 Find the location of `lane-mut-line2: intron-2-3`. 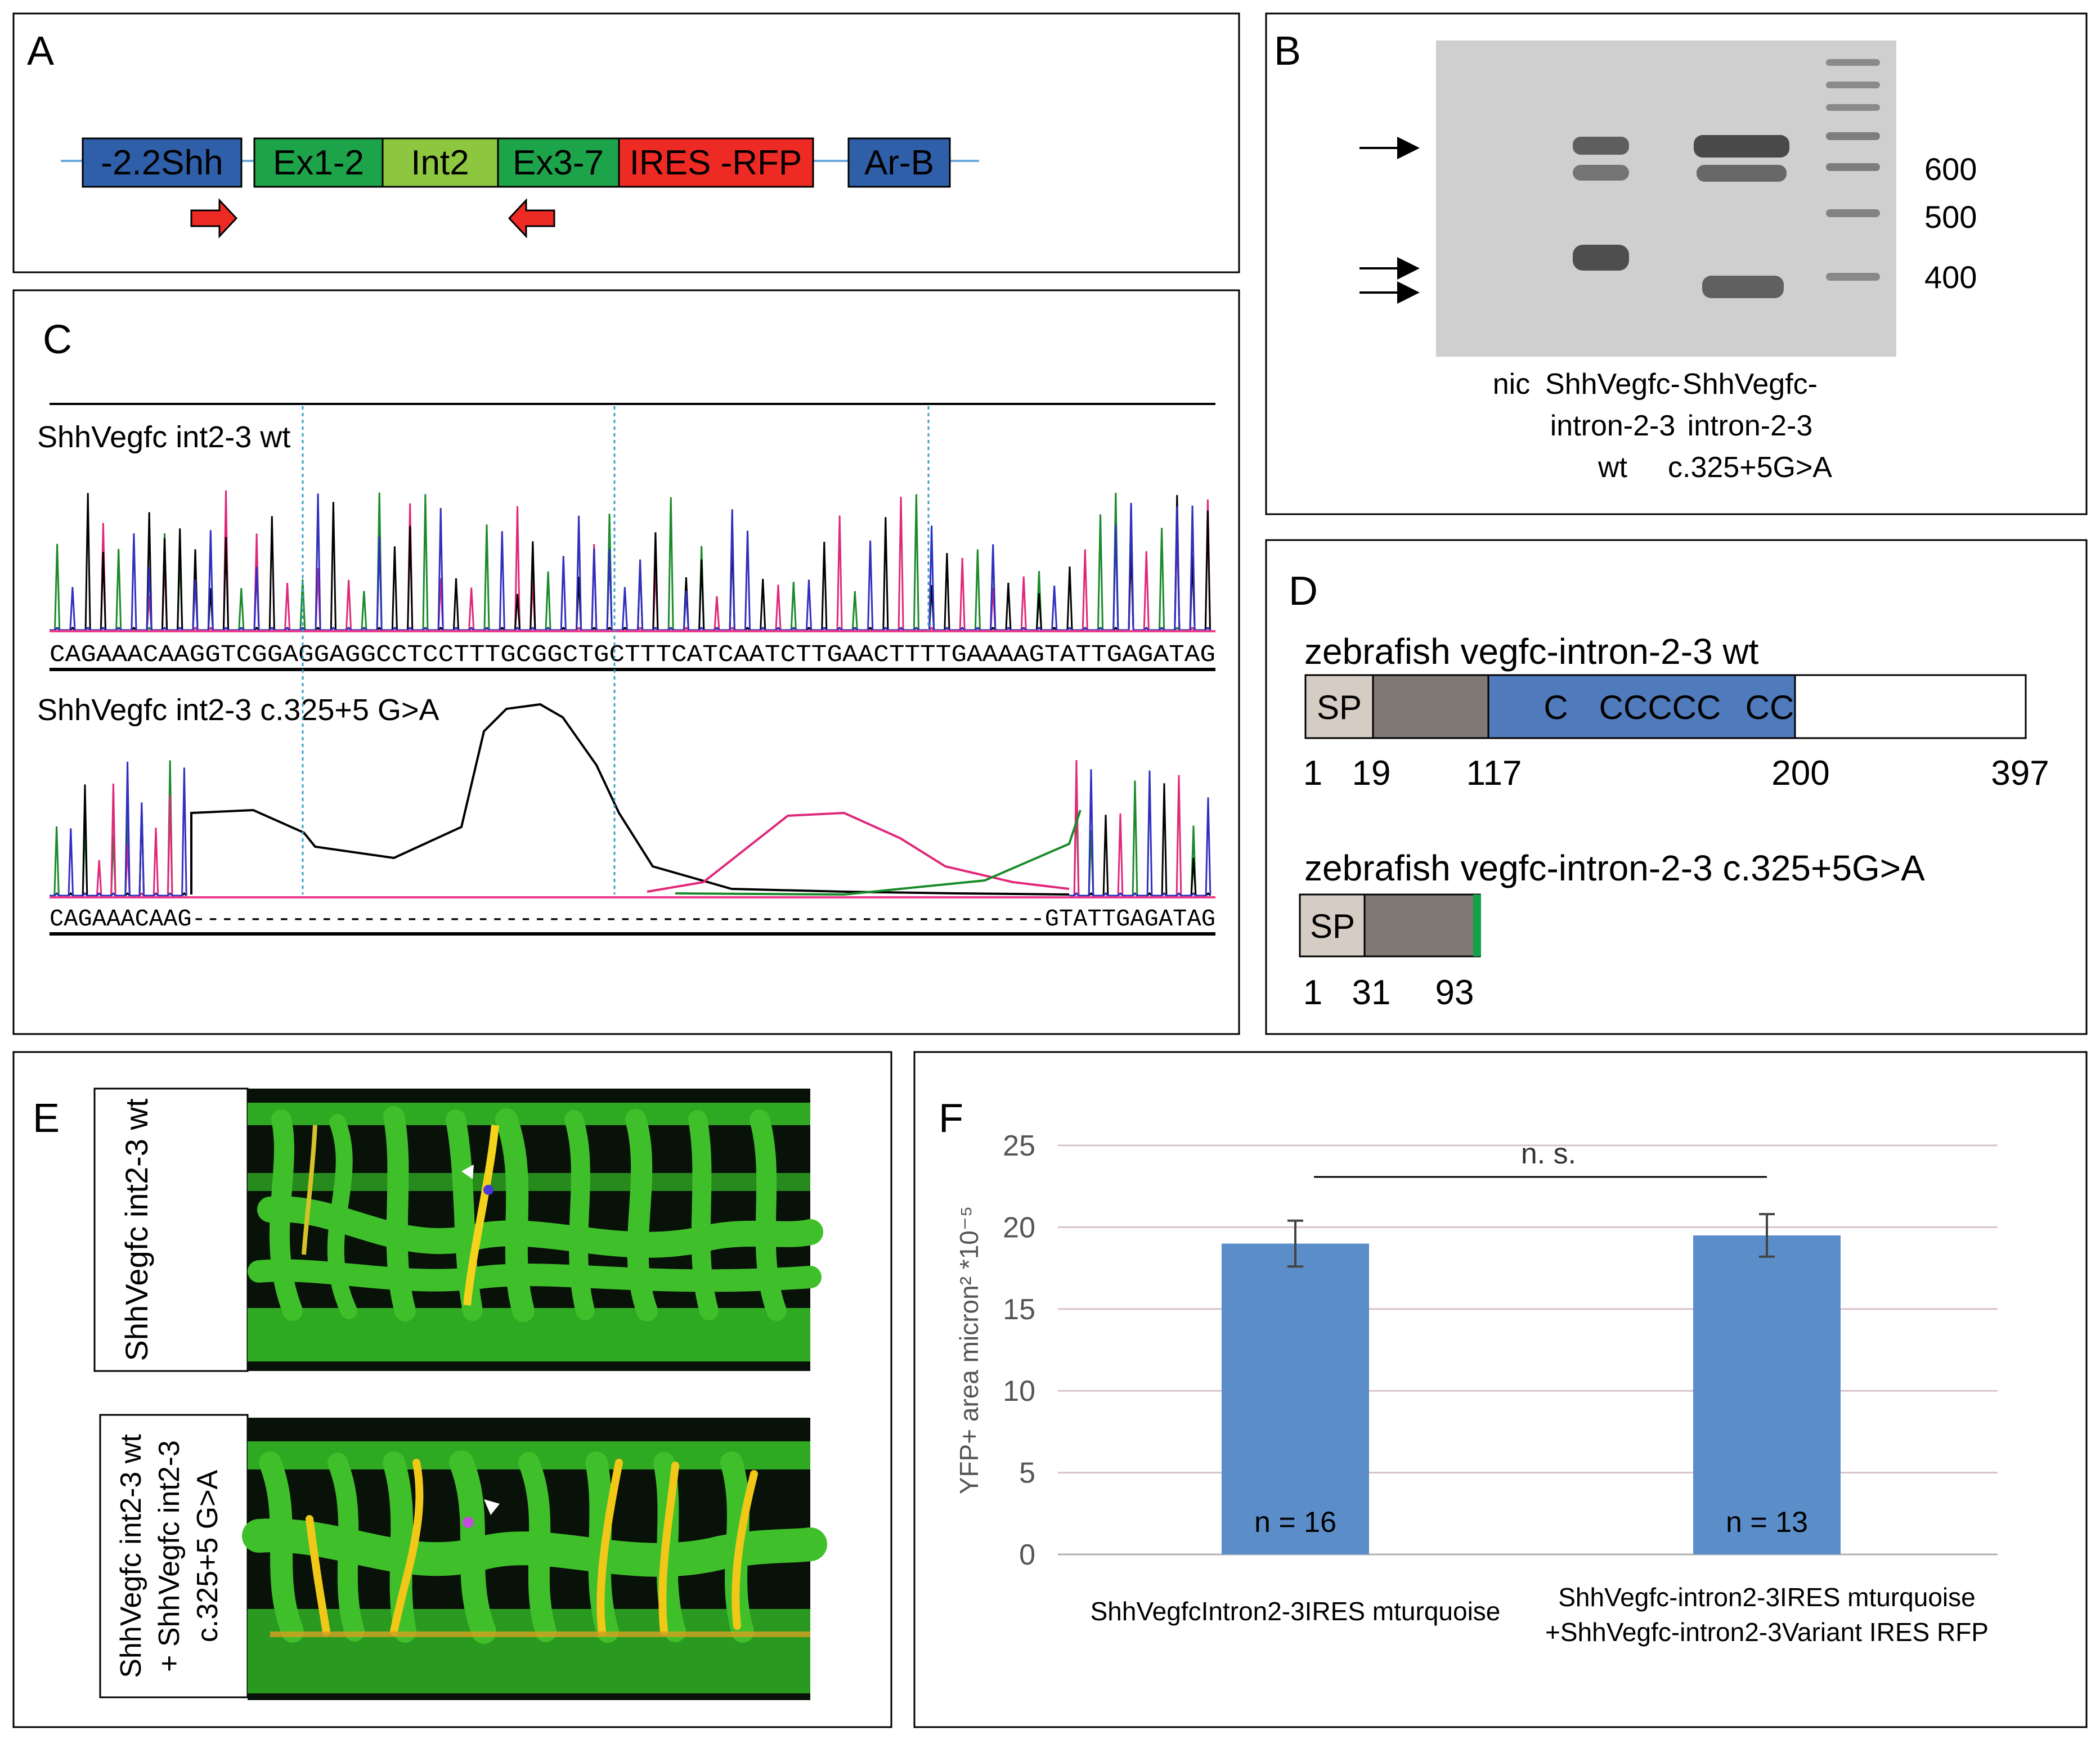

lane-mut-line2: intron-2-3 is located at coordinates (1751, 426).